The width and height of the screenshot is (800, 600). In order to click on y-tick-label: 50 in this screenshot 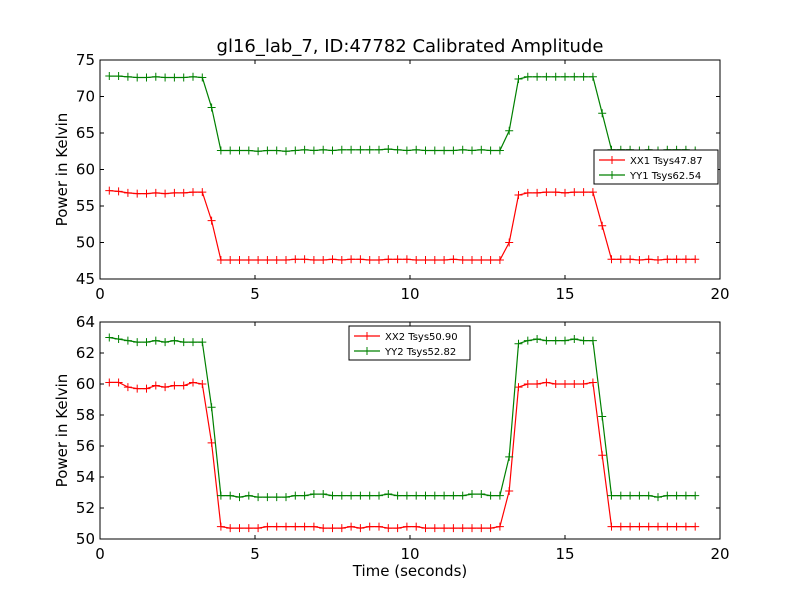, I will do `click(85, 243)`.